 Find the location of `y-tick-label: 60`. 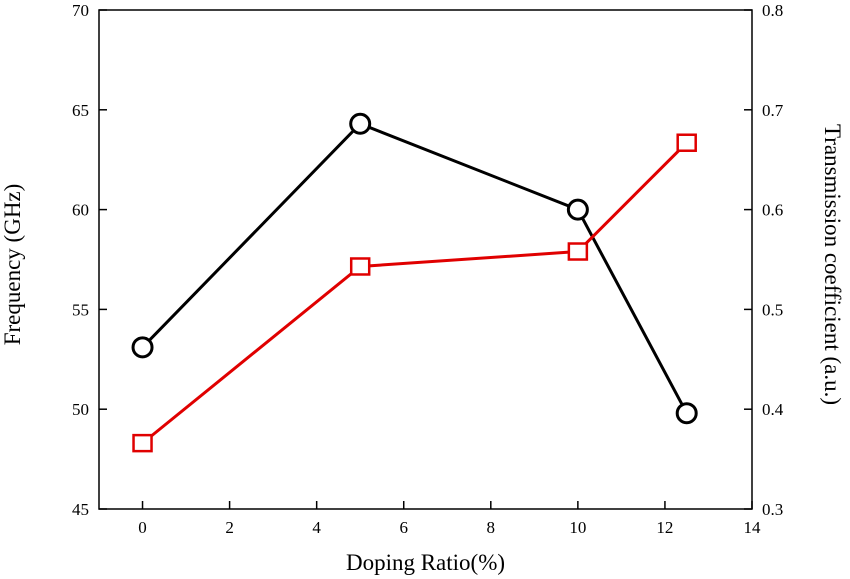

y-tick-label: 60 is located at coordinates (80, 210).